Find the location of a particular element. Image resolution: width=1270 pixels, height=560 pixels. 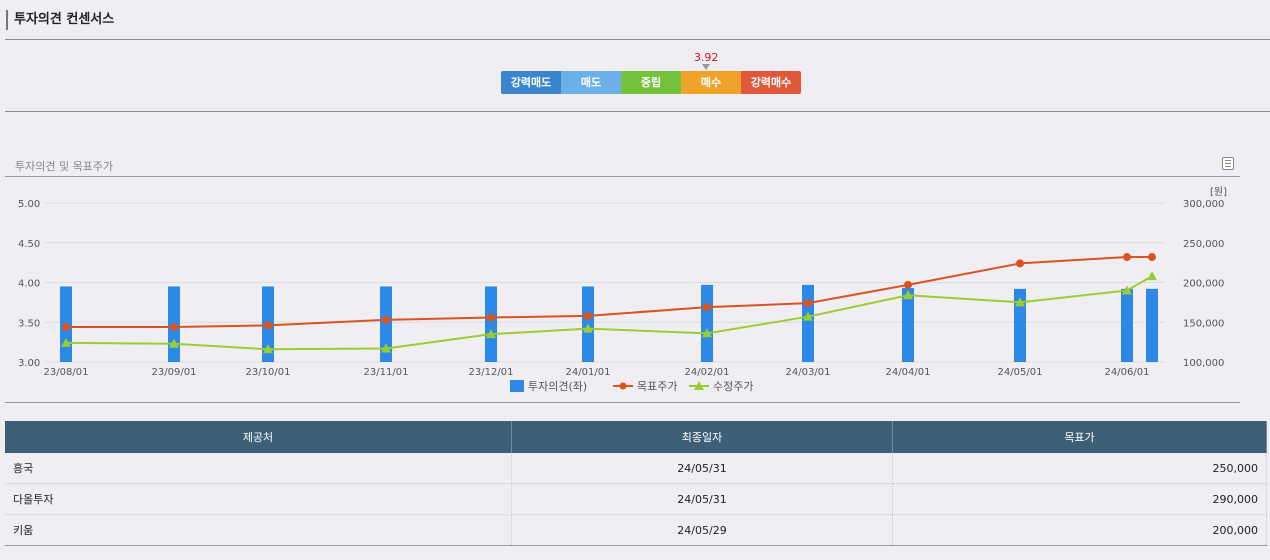

section-title: 투자의견 컨센서스 is located at coordinates (60, 20).